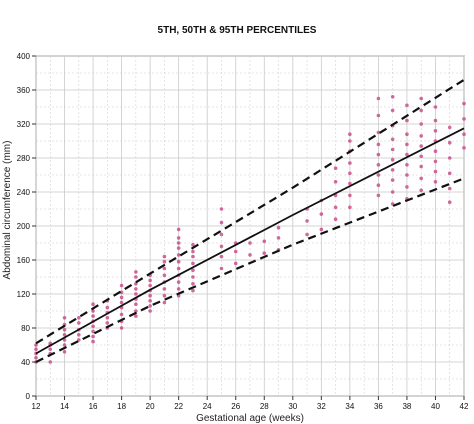  Describe the element at coordinates (93, 406) in the screenshot. I see `x-tick-label: 16` at that location.